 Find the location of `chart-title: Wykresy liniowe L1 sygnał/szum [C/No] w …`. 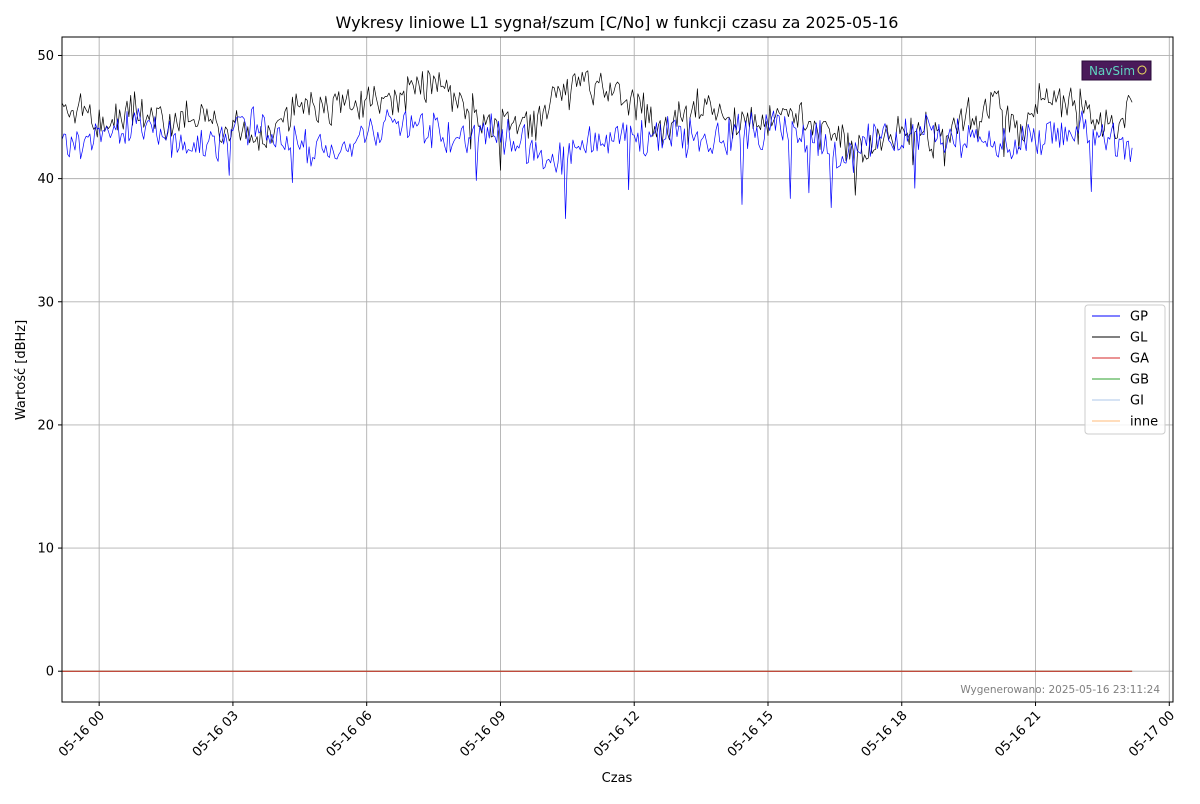

chart-title: Wykresy liniowe L1 sygnał/szum [C/No] w … is located at coordinates (617, 22).